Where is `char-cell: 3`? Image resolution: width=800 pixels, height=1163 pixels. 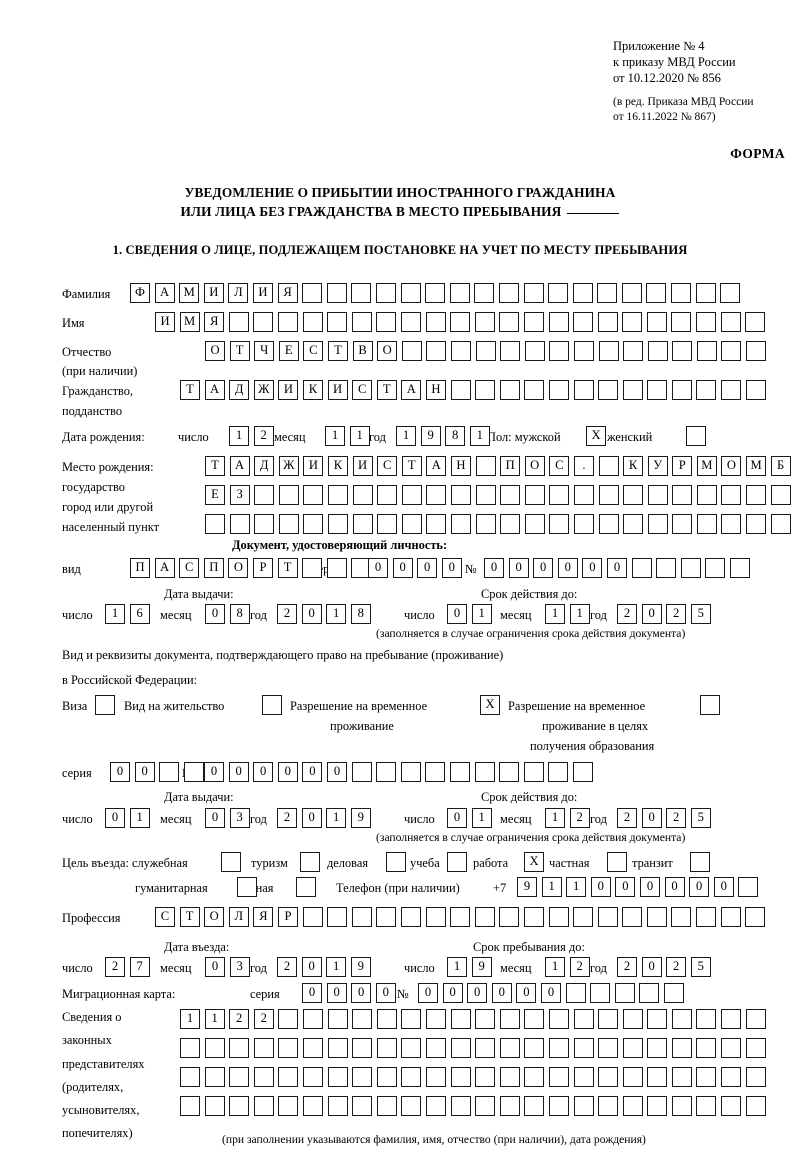
char-cell: 3 is located at coordinates (239, 818).